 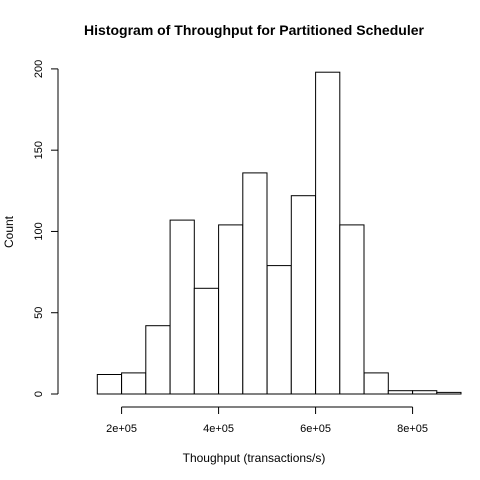 I want to click on x-tick-label: 6e+05, so click(x=315, y=429).